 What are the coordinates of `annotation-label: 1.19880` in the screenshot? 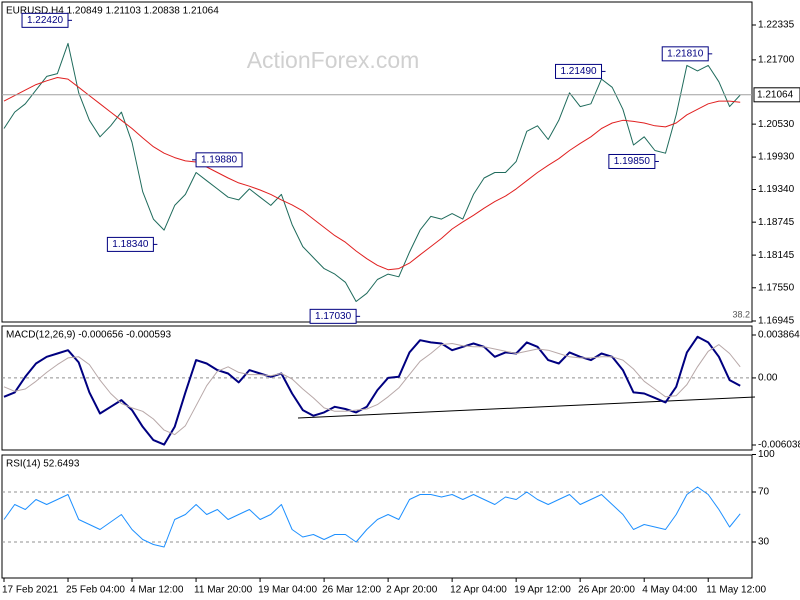 It's located at (219, 159).